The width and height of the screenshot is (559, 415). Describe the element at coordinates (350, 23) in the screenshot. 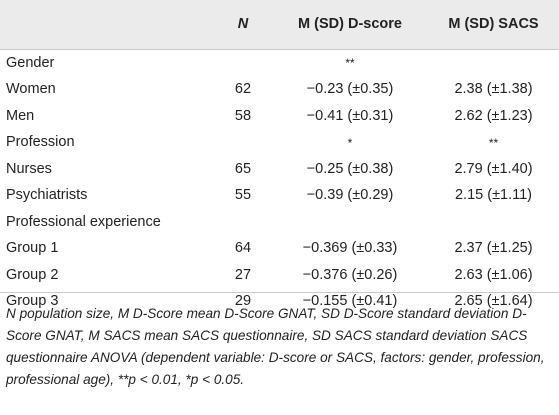

I see `header-d-score: M (SD) D-score` at that location.